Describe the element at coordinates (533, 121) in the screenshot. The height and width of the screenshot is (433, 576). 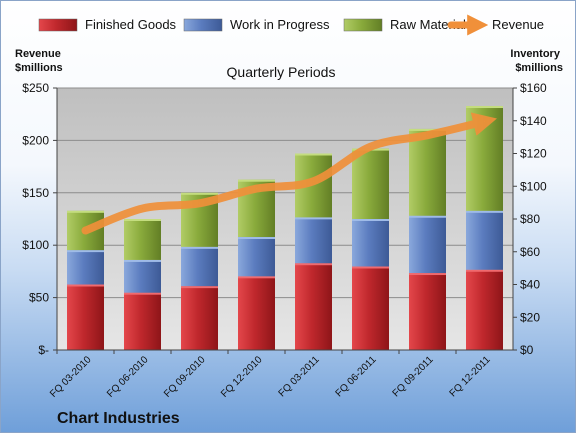
I see `right-tick-label: $140` at that location.